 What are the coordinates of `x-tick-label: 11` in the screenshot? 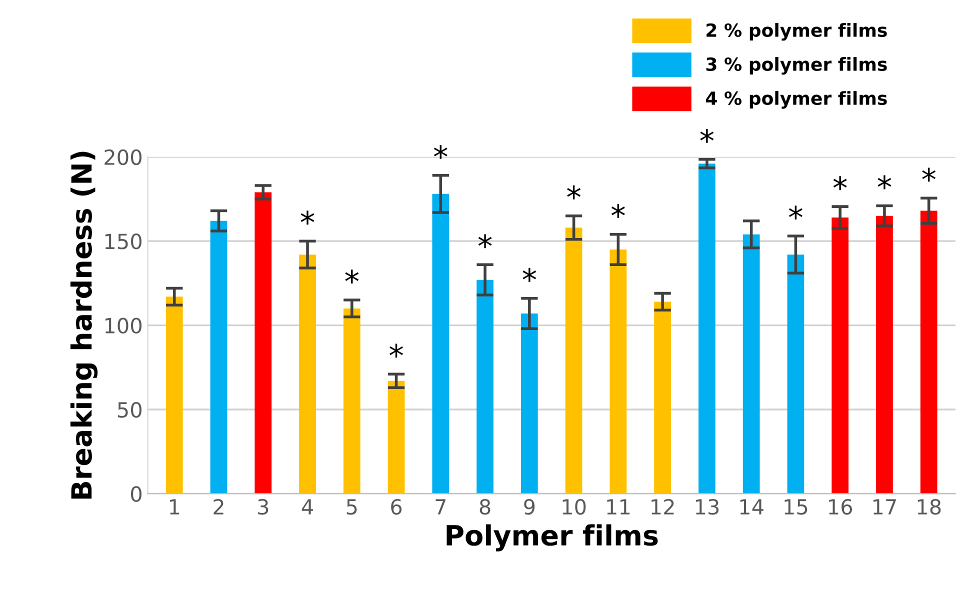 It's located at (618, 506).